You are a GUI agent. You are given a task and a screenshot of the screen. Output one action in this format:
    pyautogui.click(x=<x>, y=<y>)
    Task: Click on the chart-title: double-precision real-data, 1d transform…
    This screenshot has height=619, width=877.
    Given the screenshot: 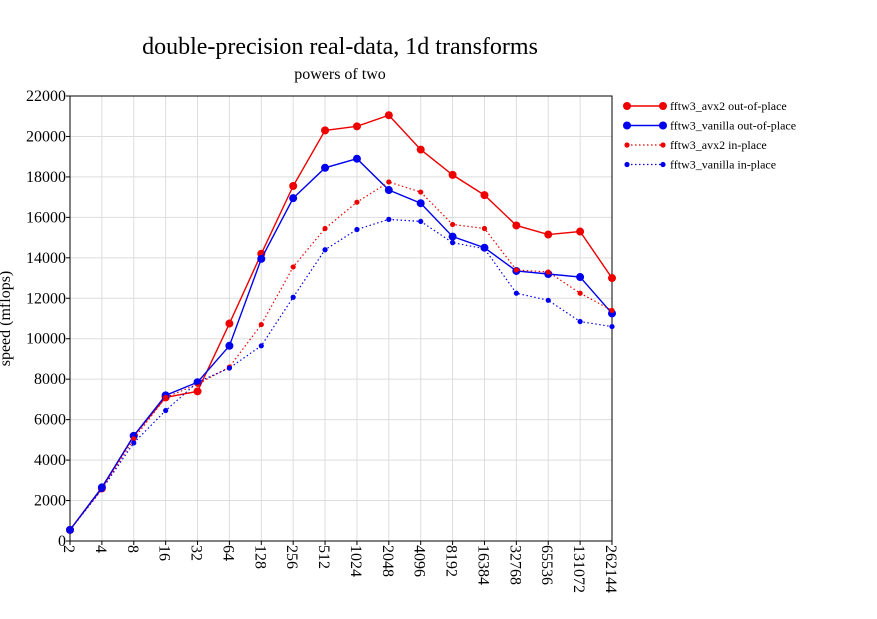 What is the action you would take?
    pyautogui.click(x=340, y=47)
    